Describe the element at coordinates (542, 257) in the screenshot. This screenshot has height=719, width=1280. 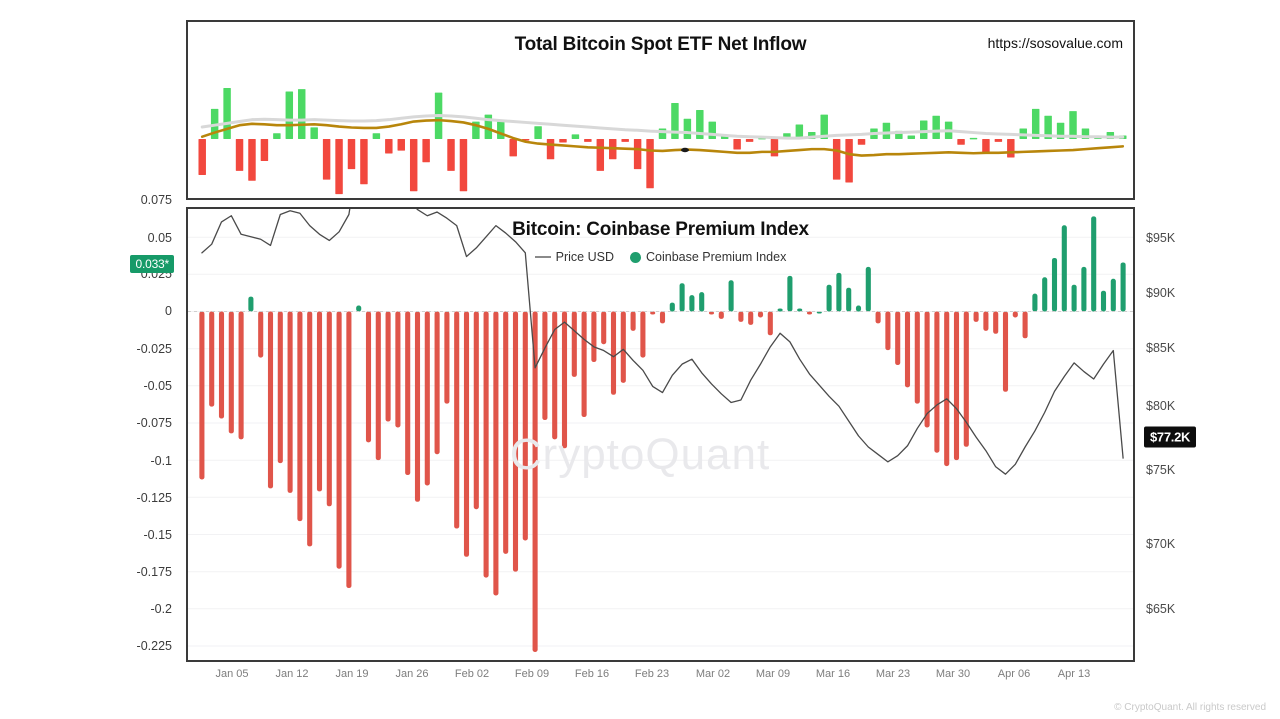
I see `line-marker-icon` at that location.